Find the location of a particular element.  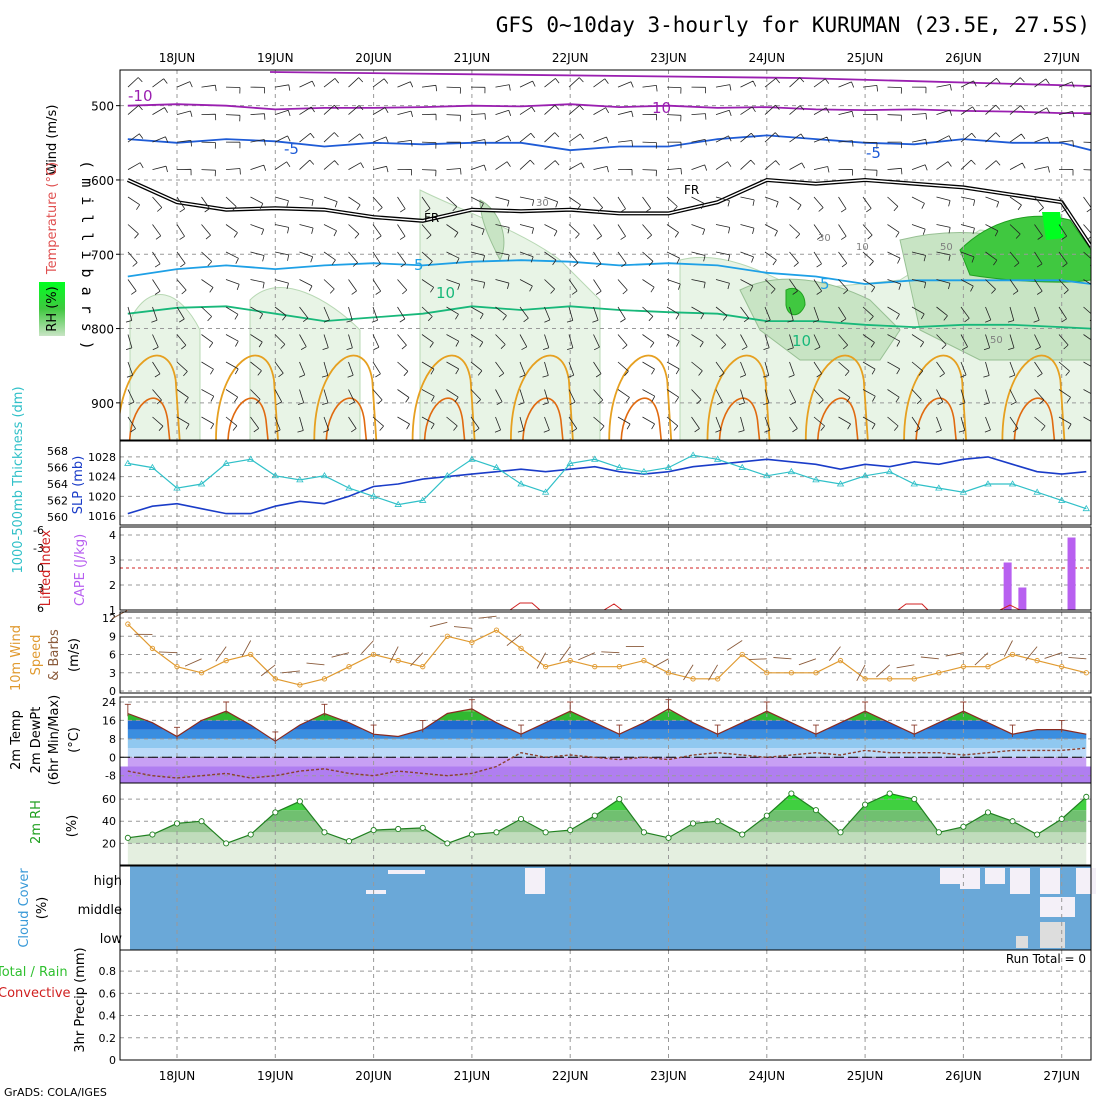

cloud-level-label: high is located at coordinates (108, 881).